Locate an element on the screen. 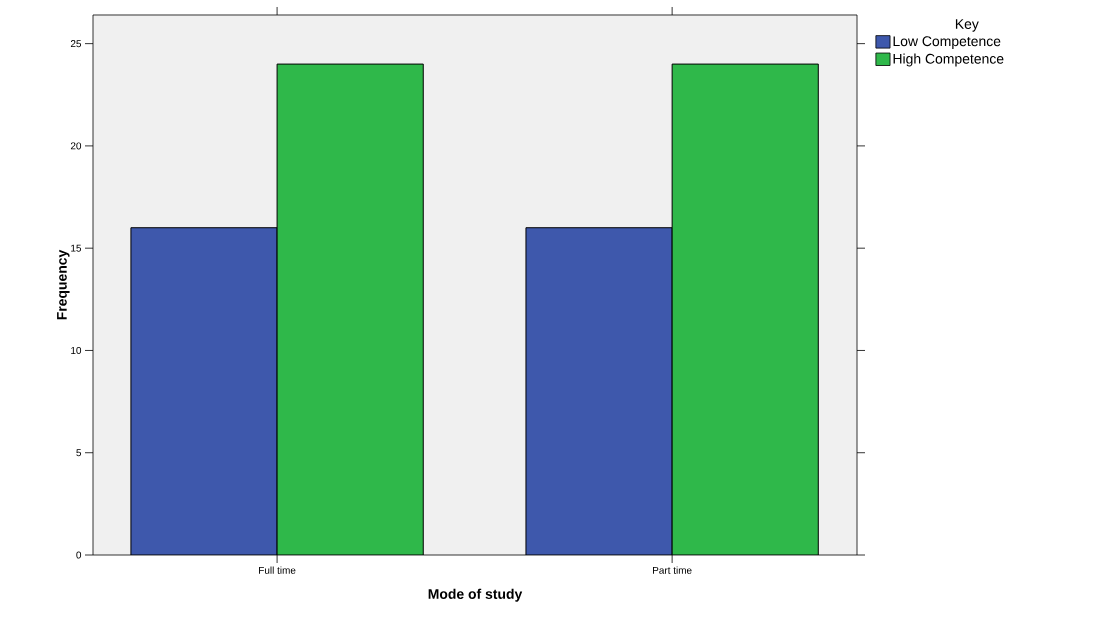 The image size is (1118, 628). y-tick-label: 10 is located at coordinates (76, 350).